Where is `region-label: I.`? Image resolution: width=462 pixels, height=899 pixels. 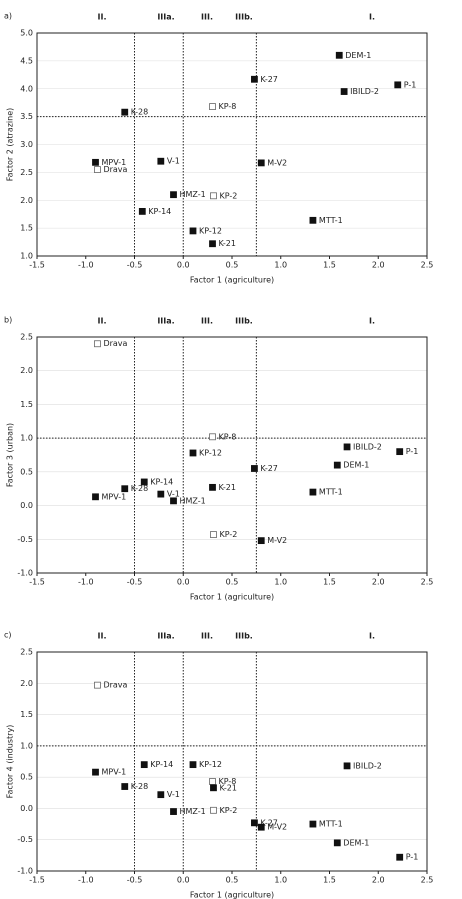 region-label: I. is located at coordinates (372, 321).